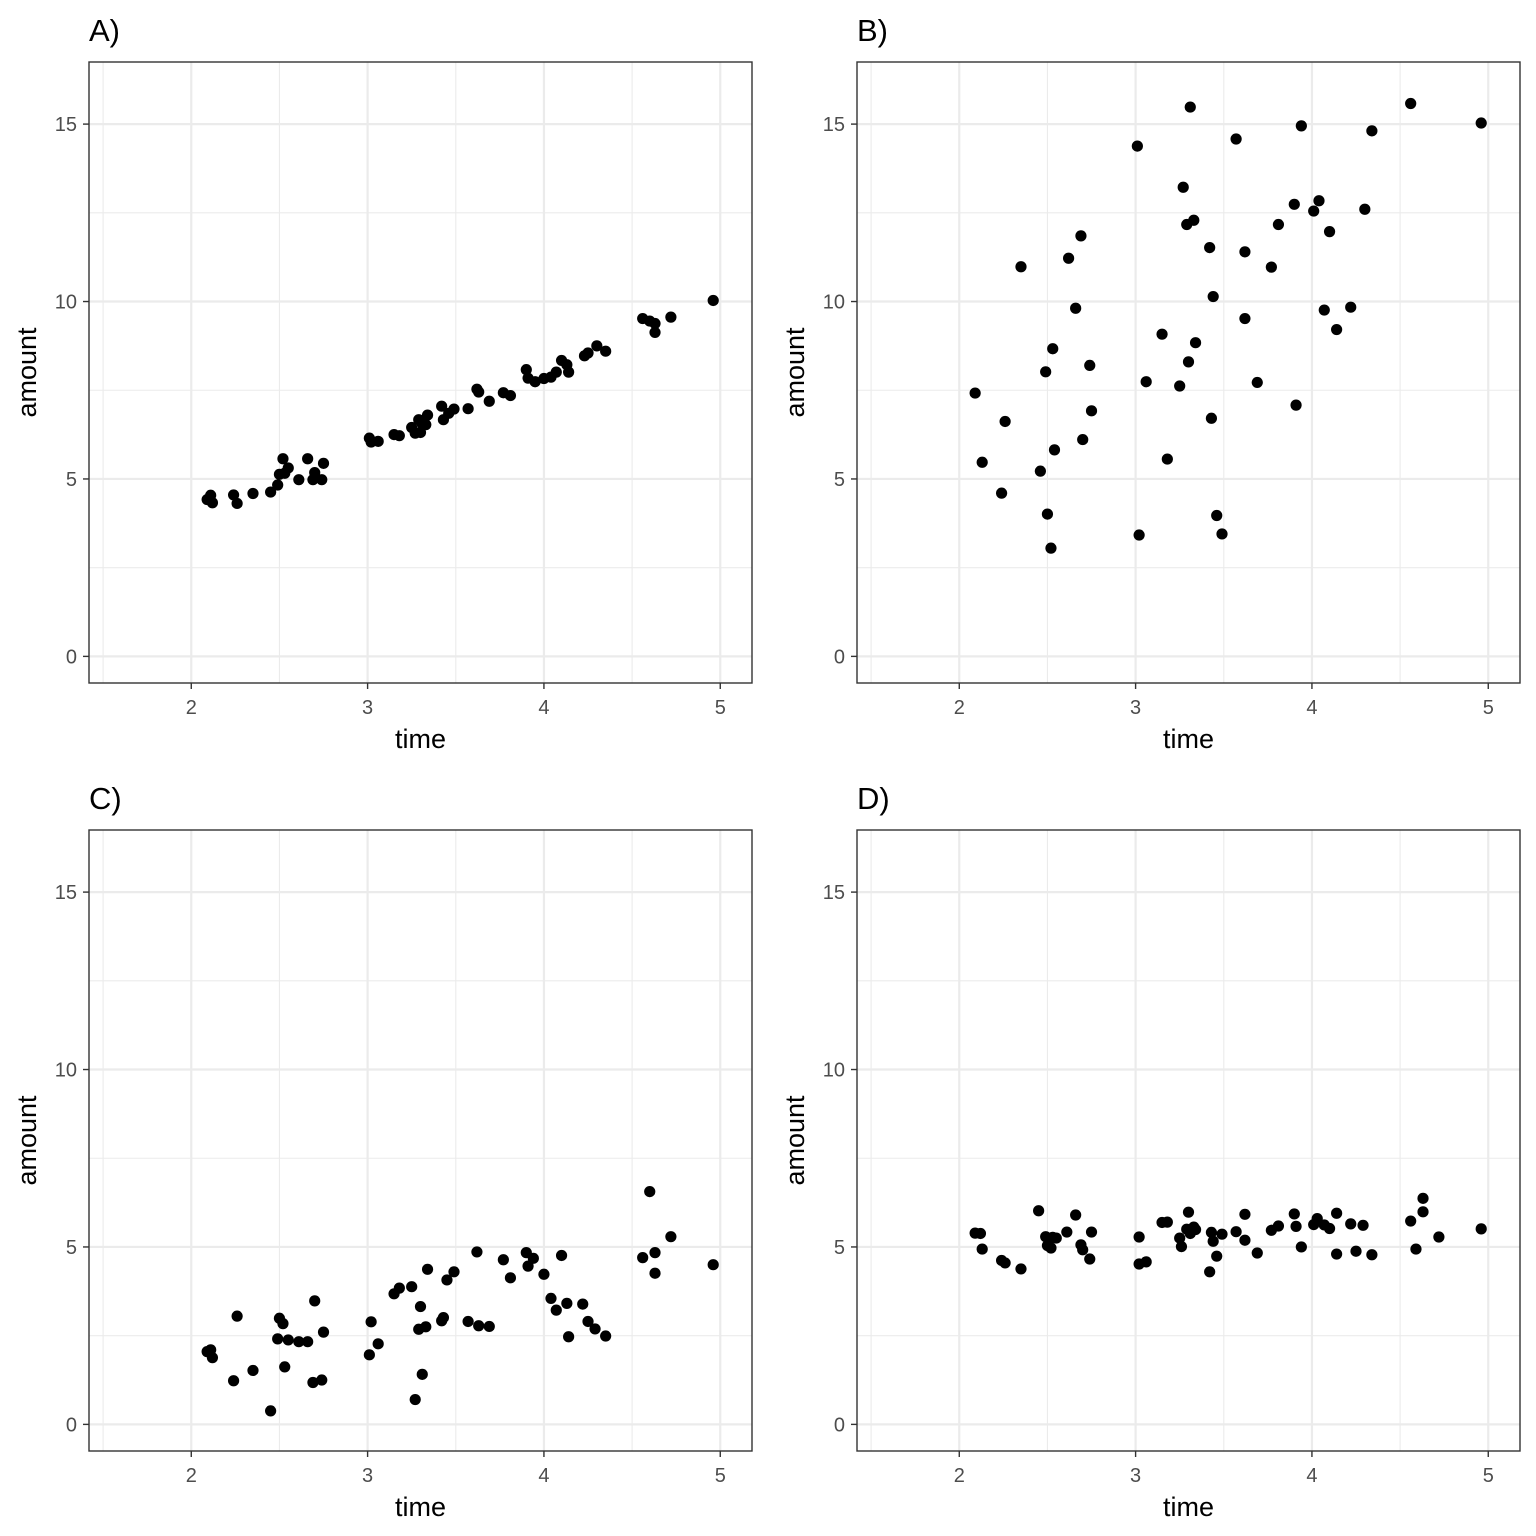 The image size is (1536, 1536). I want to click on panel-title: B), so click(872, 30).